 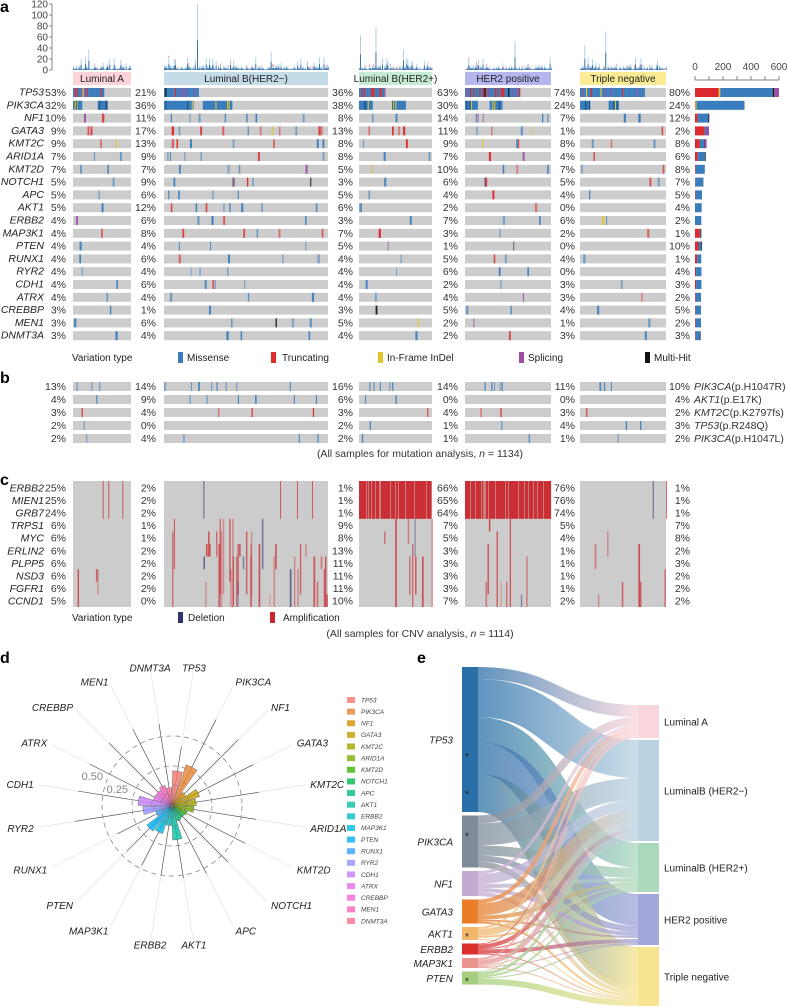 I want to click on mutation-frequency: 32%, so click(x=55, y=106).